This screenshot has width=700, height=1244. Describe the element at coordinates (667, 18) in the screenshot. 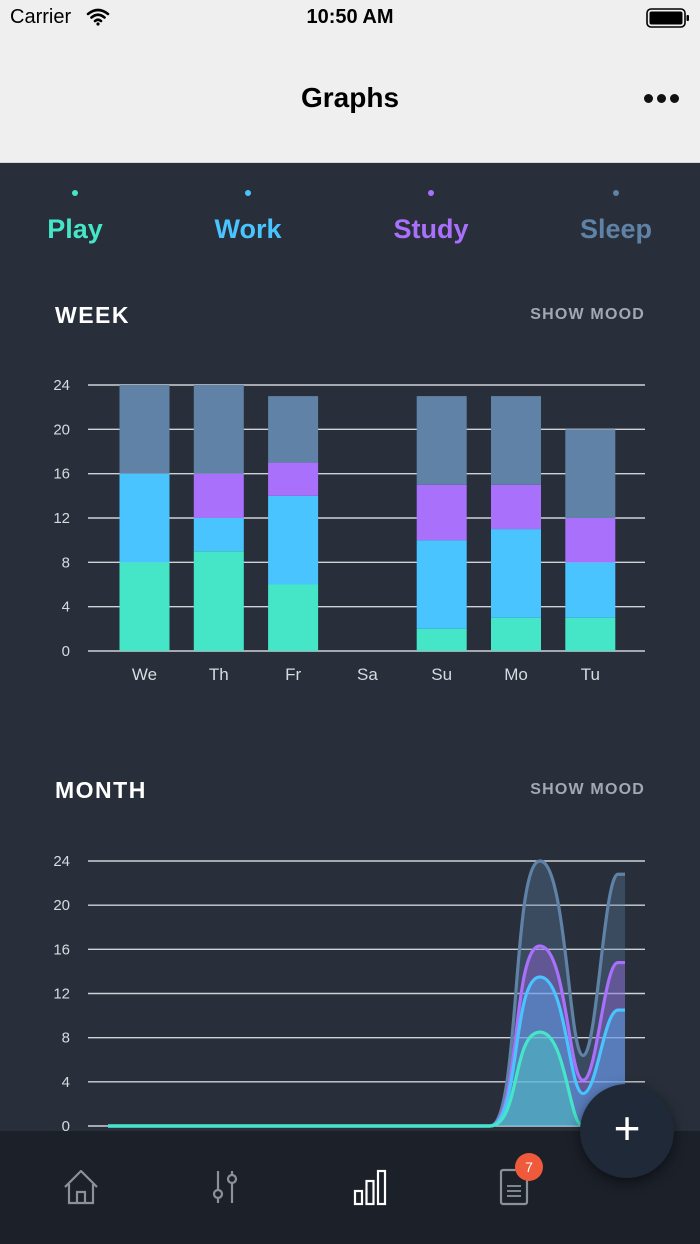

I see `battery-icon` at that location.